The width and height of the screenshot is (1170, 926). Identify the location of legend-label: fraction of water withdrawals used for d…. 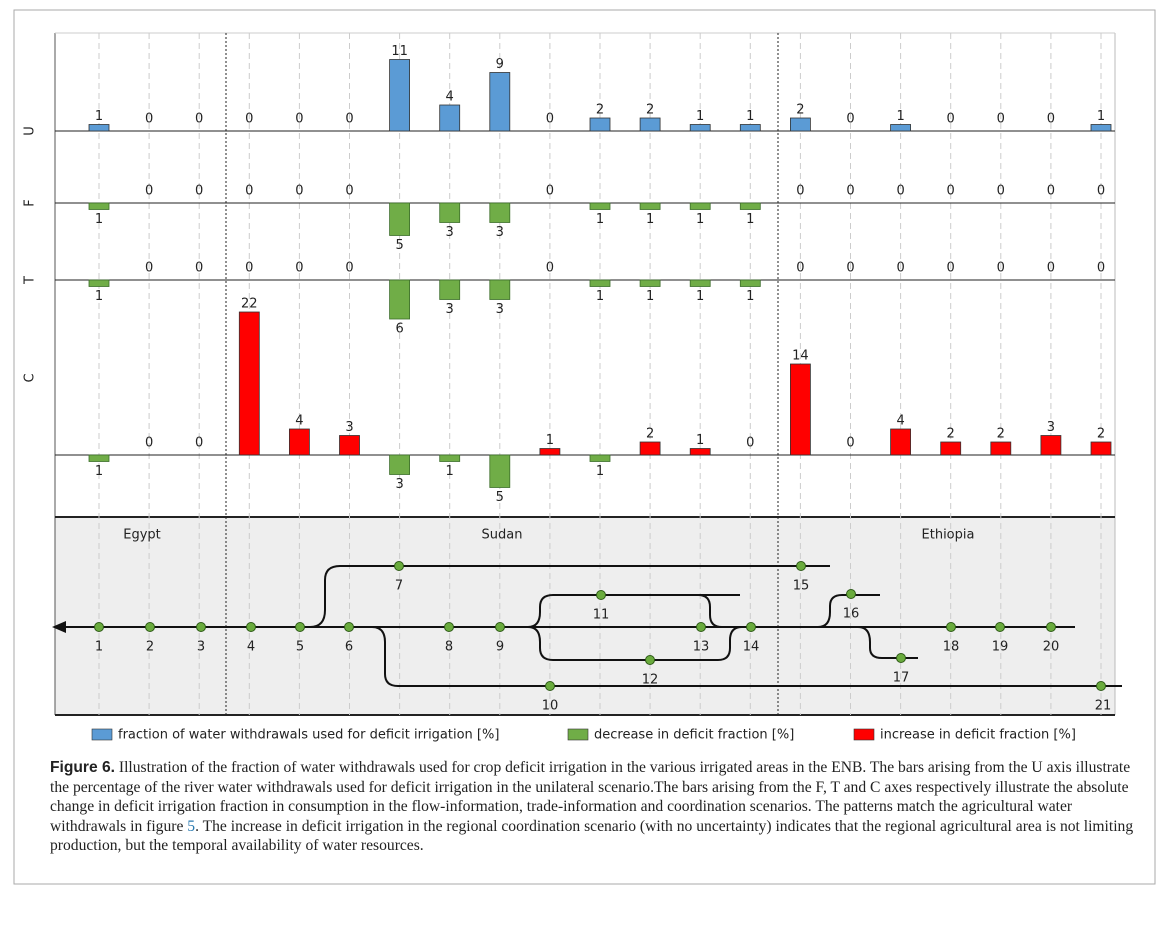
(308, 735).